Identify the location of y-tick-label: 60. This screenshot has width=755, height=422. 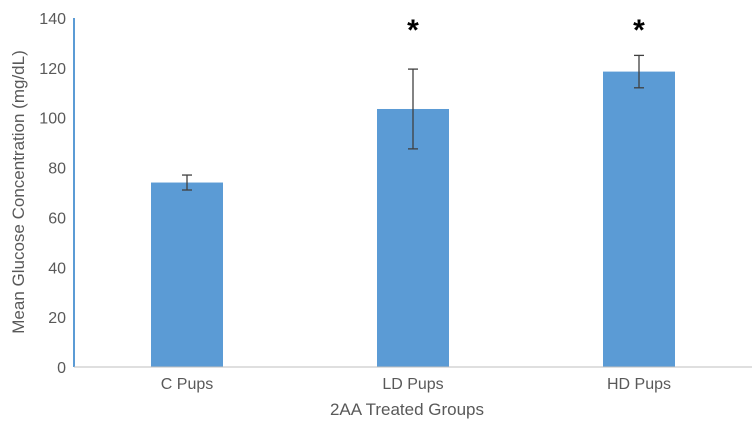
(57, 218).